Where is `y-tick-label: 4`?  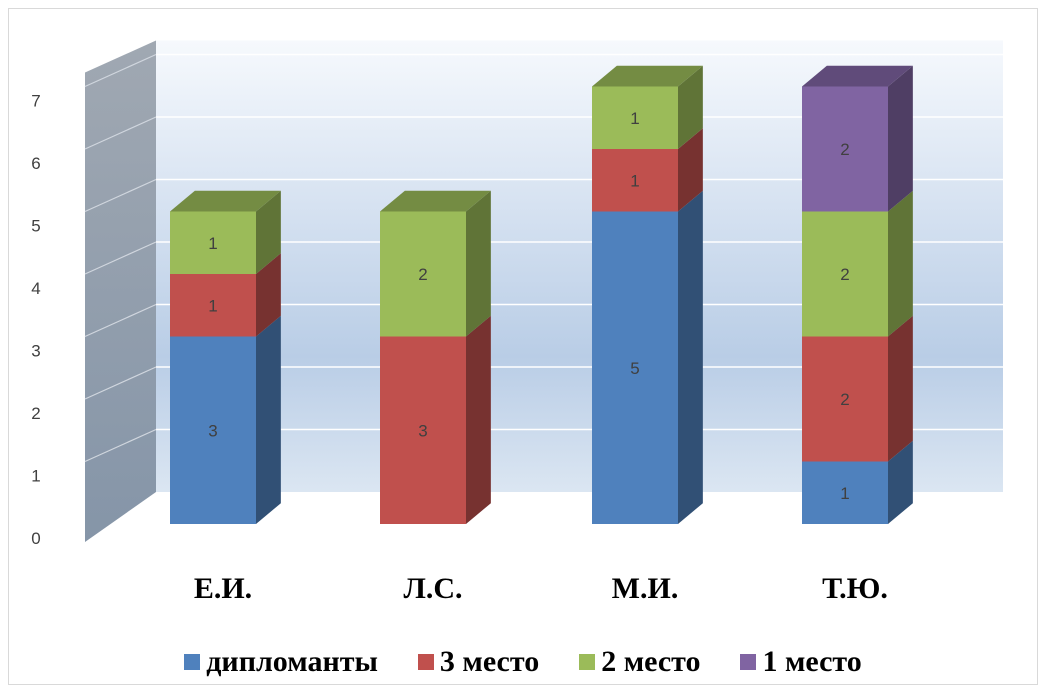 y-tick-label: 4 is located at coordinates (35, 288).